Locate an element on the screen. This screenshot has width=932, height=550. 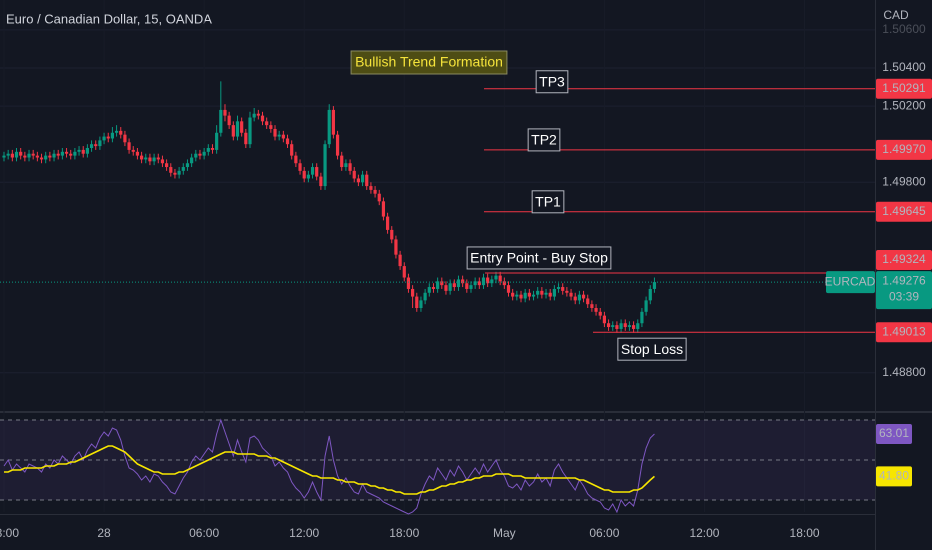
level-price: 1.49013 is located at coordinates (904, 331).